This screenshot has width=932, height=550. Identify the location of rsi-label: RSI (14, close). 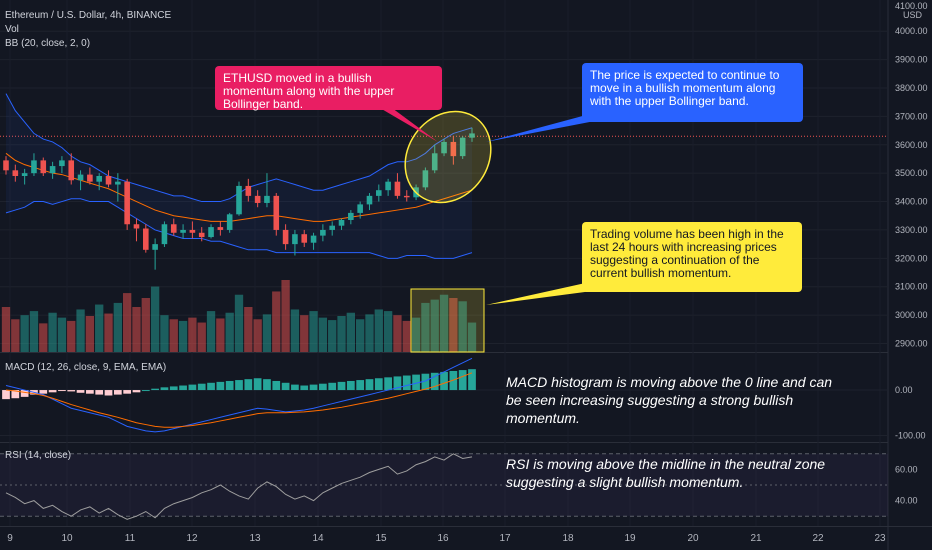
(38, 455).